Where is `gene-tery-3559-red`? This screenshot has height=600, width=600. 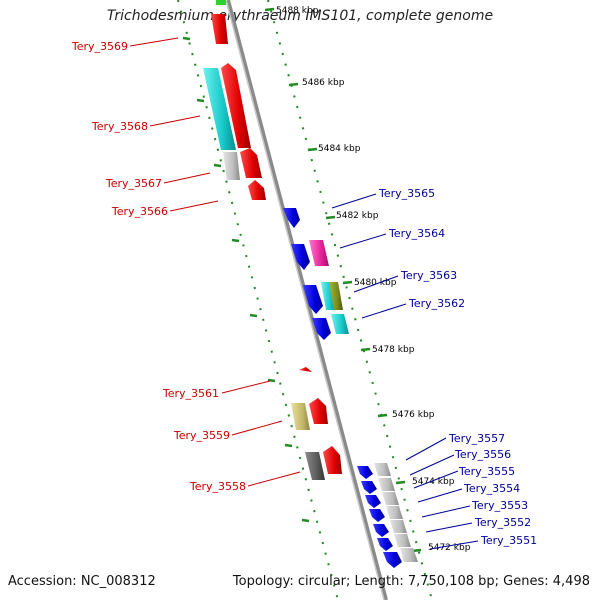
gene-tery-3559-red is located at coordinates (318, 411).